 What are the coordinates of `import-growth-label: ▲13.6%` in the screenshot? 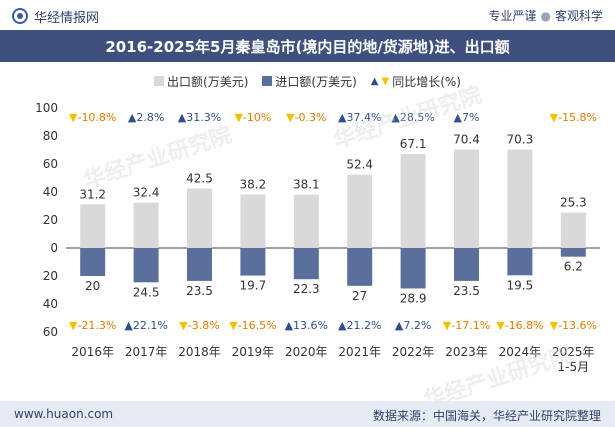 It's located at (306, 325).